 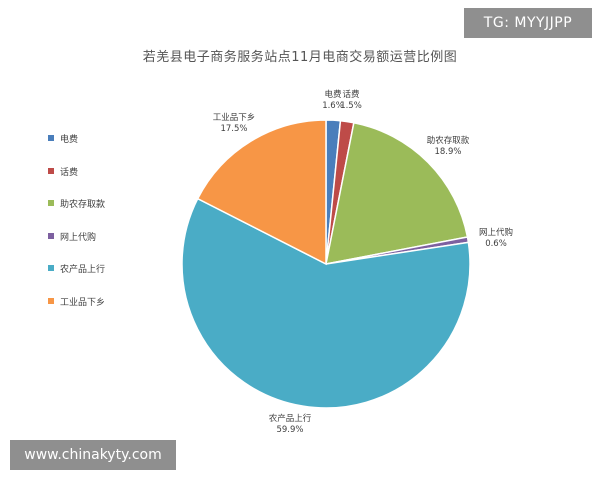 What do you see at coordinates (333, 106) in the screenshot?
I see `slice-label-value: 1.6%` at bounding box center [333, 106].